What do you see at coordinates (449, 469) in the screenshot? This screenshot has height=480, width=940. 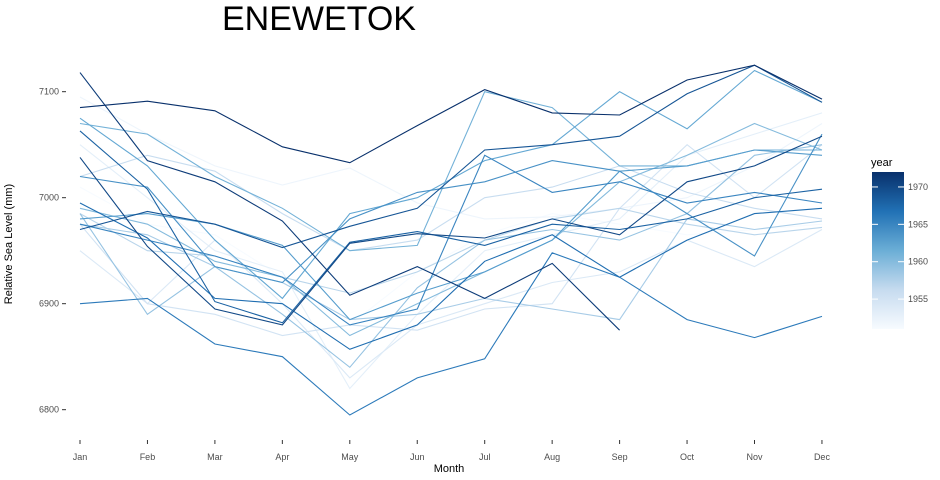 I see `x-axis-title: Month` at bounding box center [449, 469].